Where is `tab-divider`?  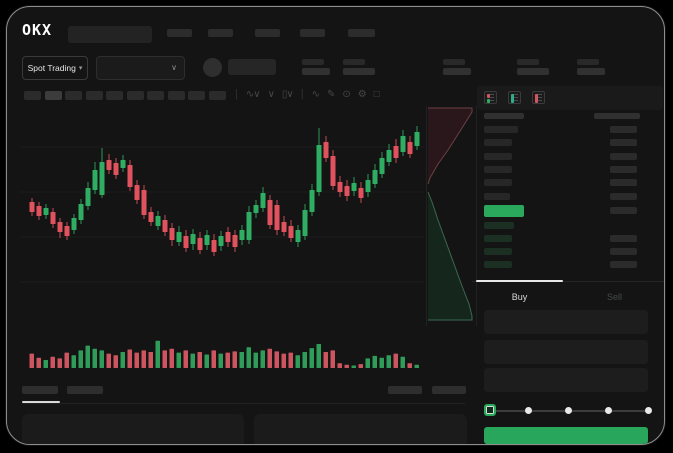 tab-divider is located at coordinates (568, 281).